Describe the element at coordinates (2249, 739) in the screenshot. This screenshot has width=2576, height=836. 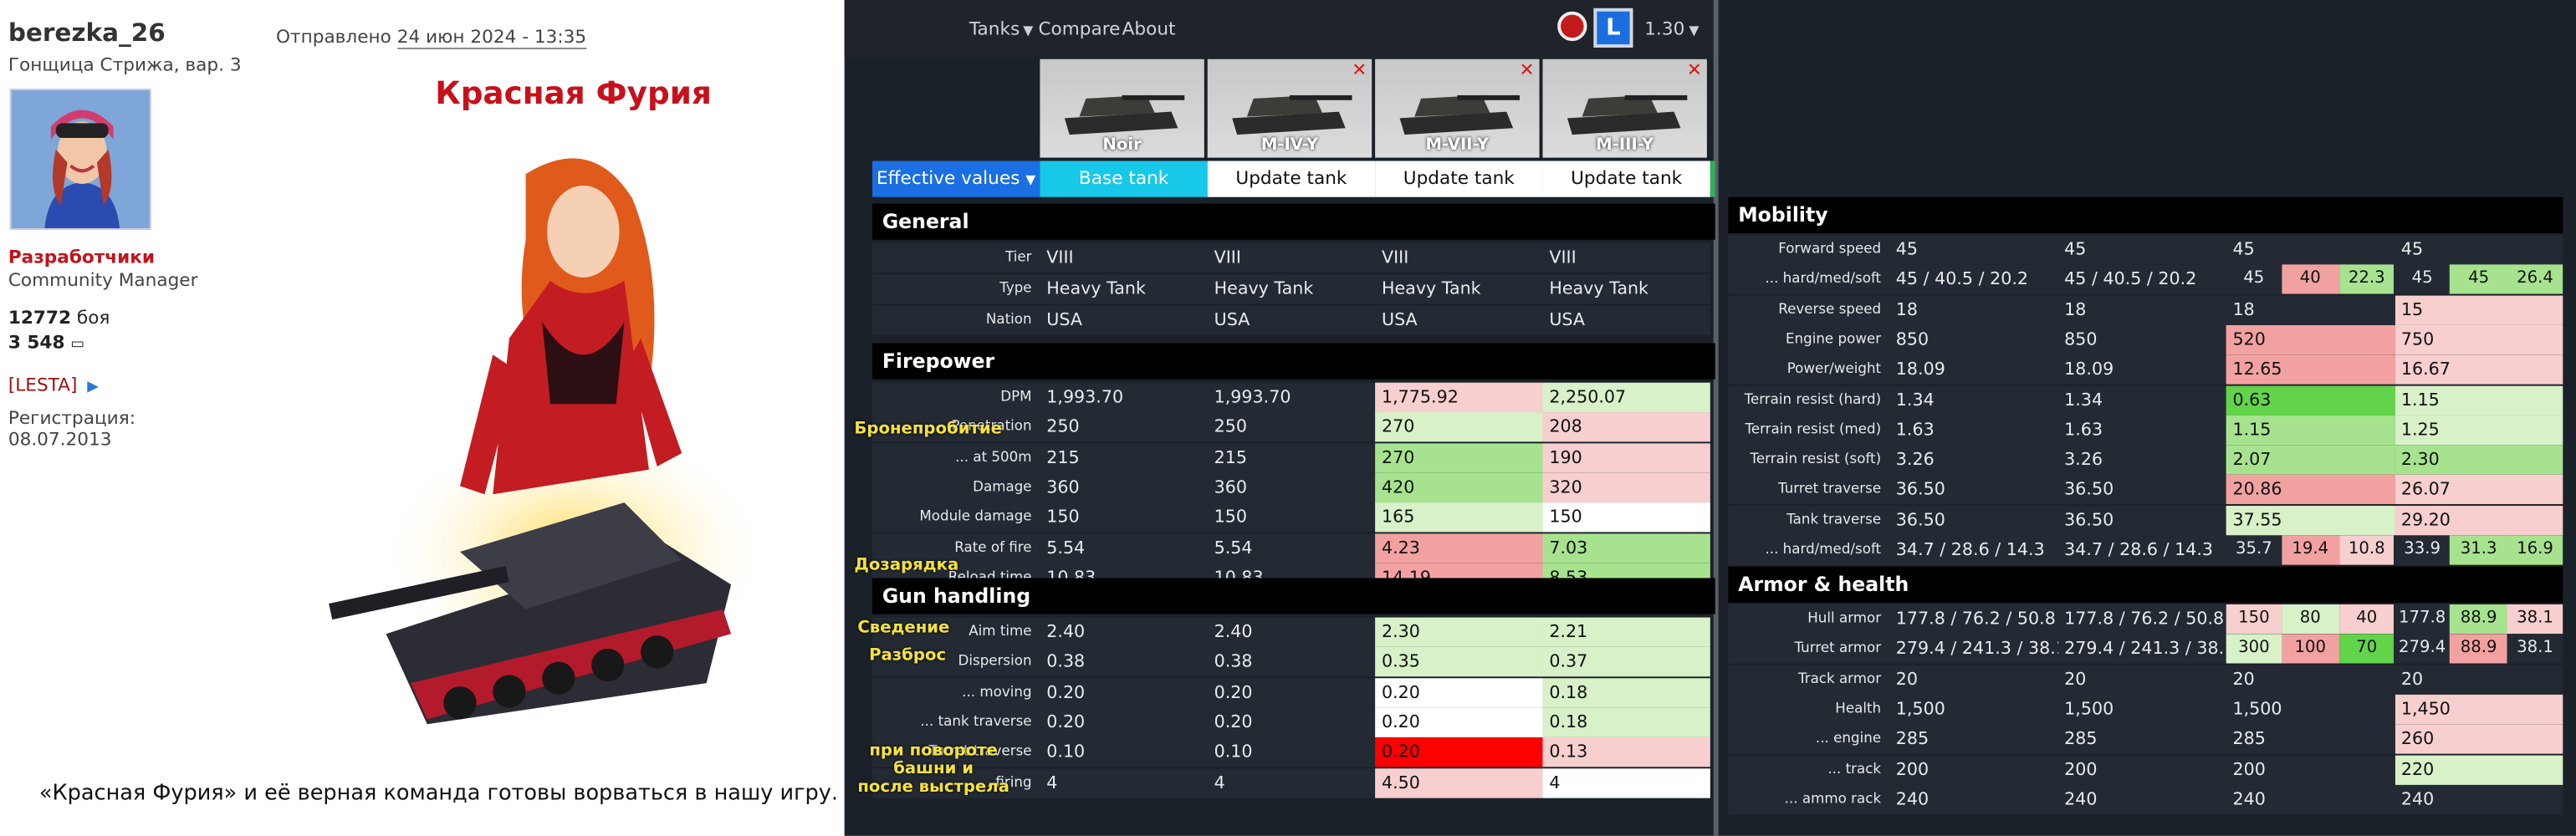
I see `table-cell: 285` at that location.